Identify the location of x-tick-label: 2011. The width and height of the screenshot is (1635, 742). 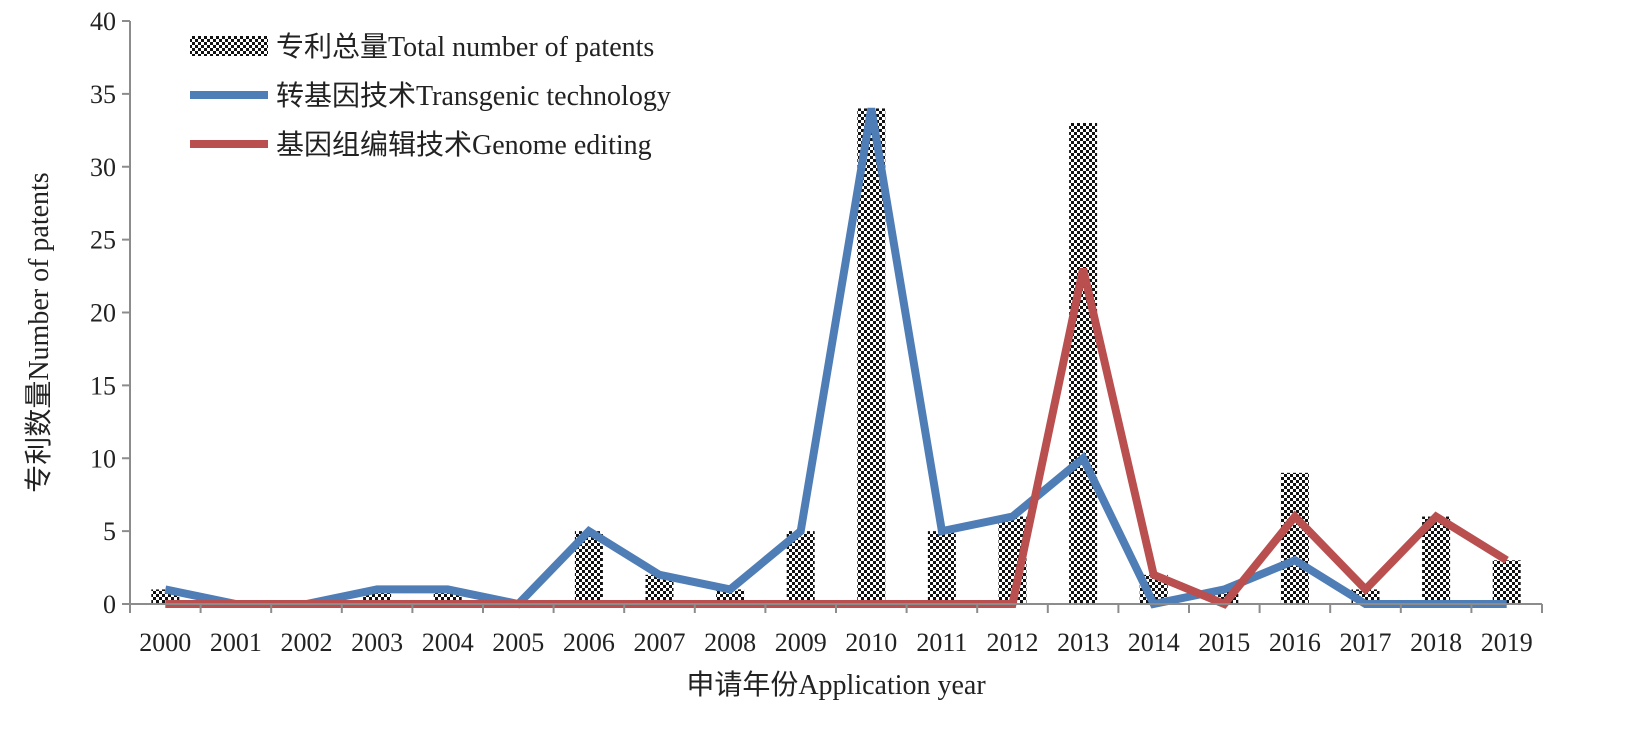
(941, 642).